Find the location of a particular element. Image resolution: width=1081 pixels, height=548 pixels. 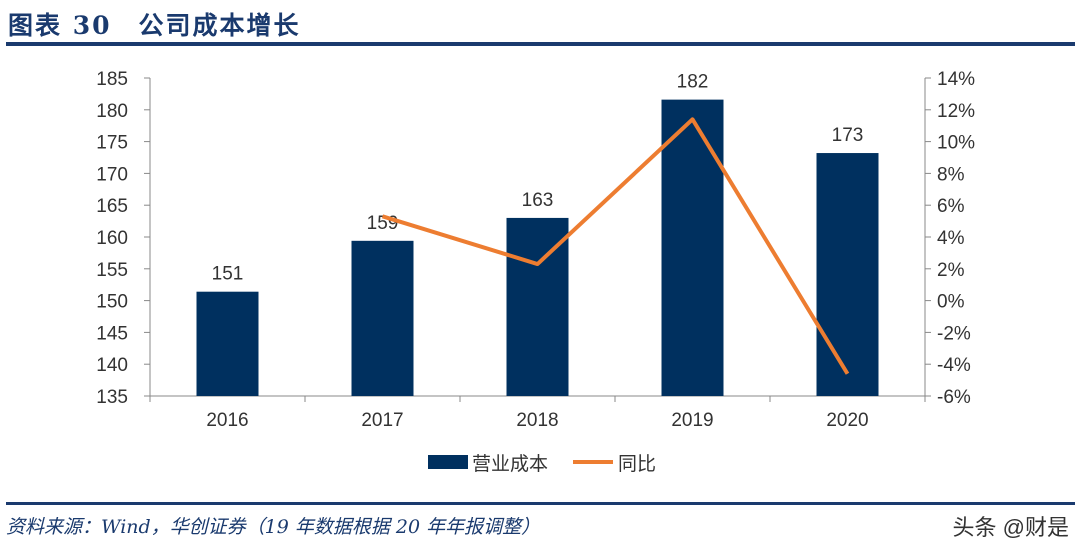

right-tick-label: -4% is located at coordinates (954, 365).